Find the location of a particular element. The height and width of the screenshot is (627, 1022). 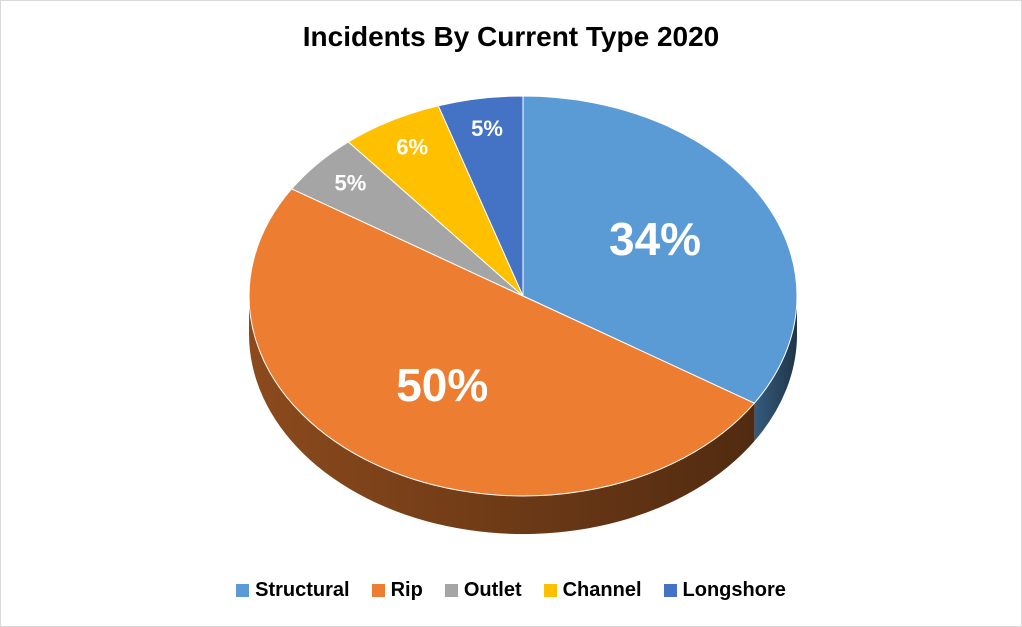

legend-item-rip: Rip is located at coordinates (397, 590).